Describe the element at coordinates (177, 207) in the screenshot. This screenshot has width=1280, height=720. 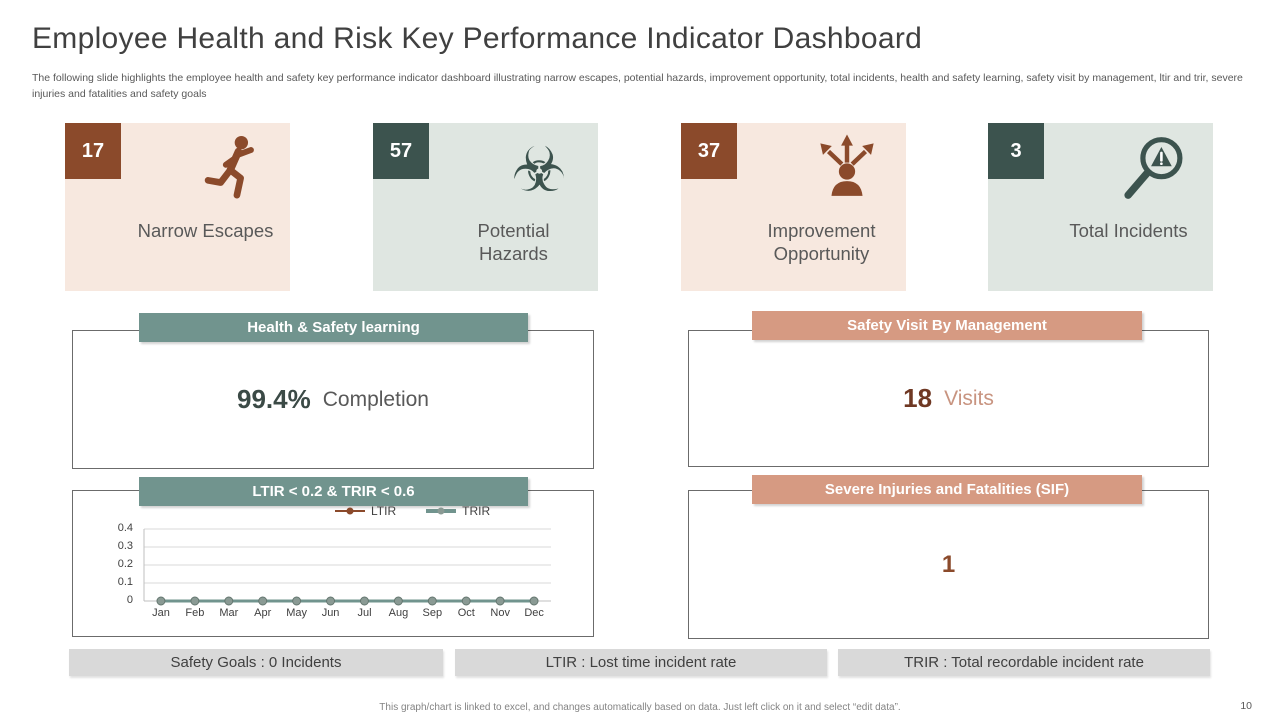
I see `kpi-card-narrow-escapes: 17 Narrow Escapes` at that location.